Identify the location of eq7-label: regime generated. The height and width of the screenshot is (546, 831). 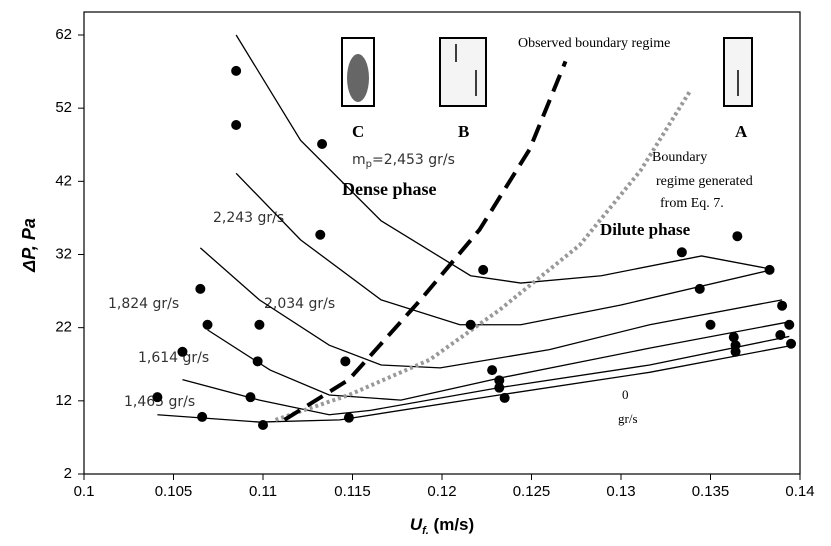
(704, 181).